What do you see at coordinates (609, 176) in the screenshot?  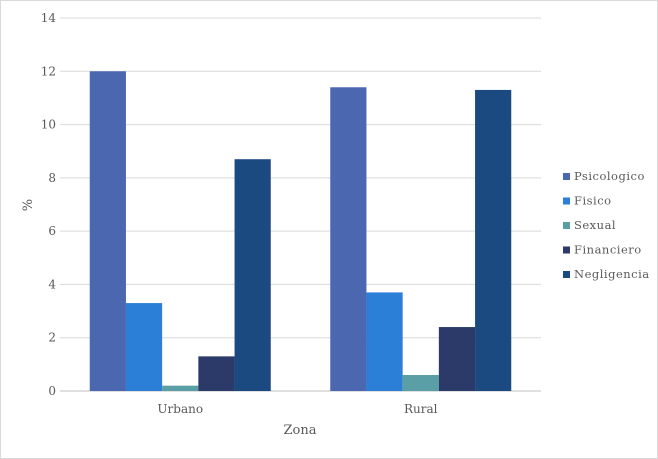 I see `legend-label: Psicologico` at bounding box center [609, 176].